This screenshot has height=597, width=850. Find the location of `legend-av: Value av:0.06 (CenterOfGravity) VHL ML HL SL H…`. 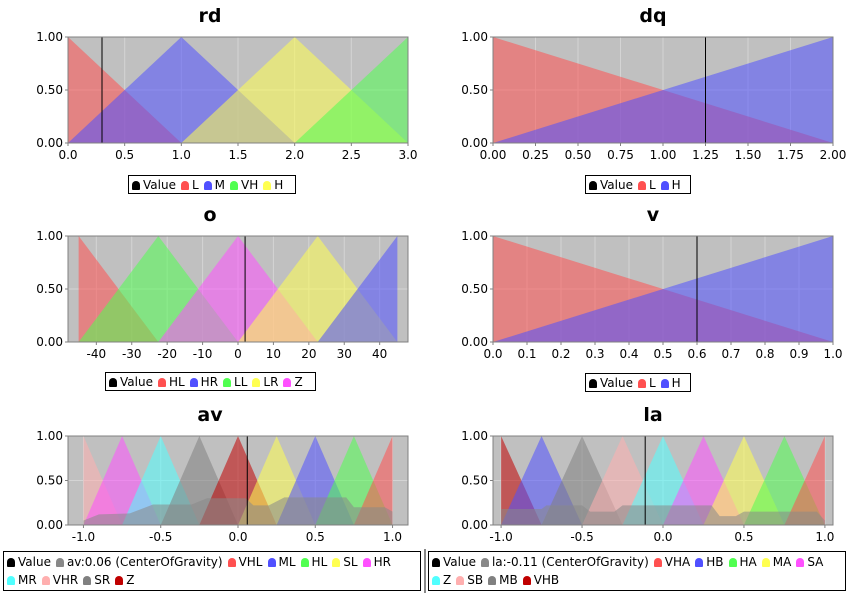

legend-av: Value av:0.06 (CenterOfGravity) VHL ML HL SL H… is located at coordinates (212, 571).